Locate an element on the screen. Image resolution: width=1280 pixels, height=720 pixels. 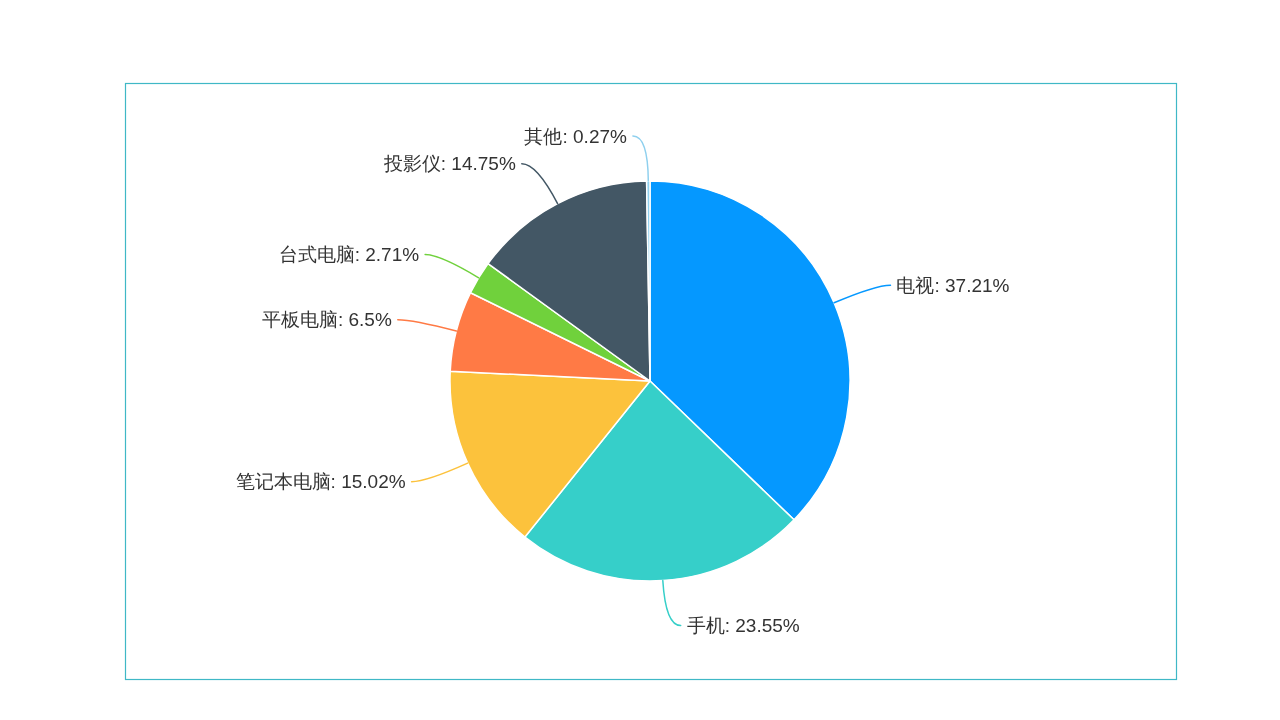
slice-label: 投影仪: 14.75% is located at coordinates (449, 164).